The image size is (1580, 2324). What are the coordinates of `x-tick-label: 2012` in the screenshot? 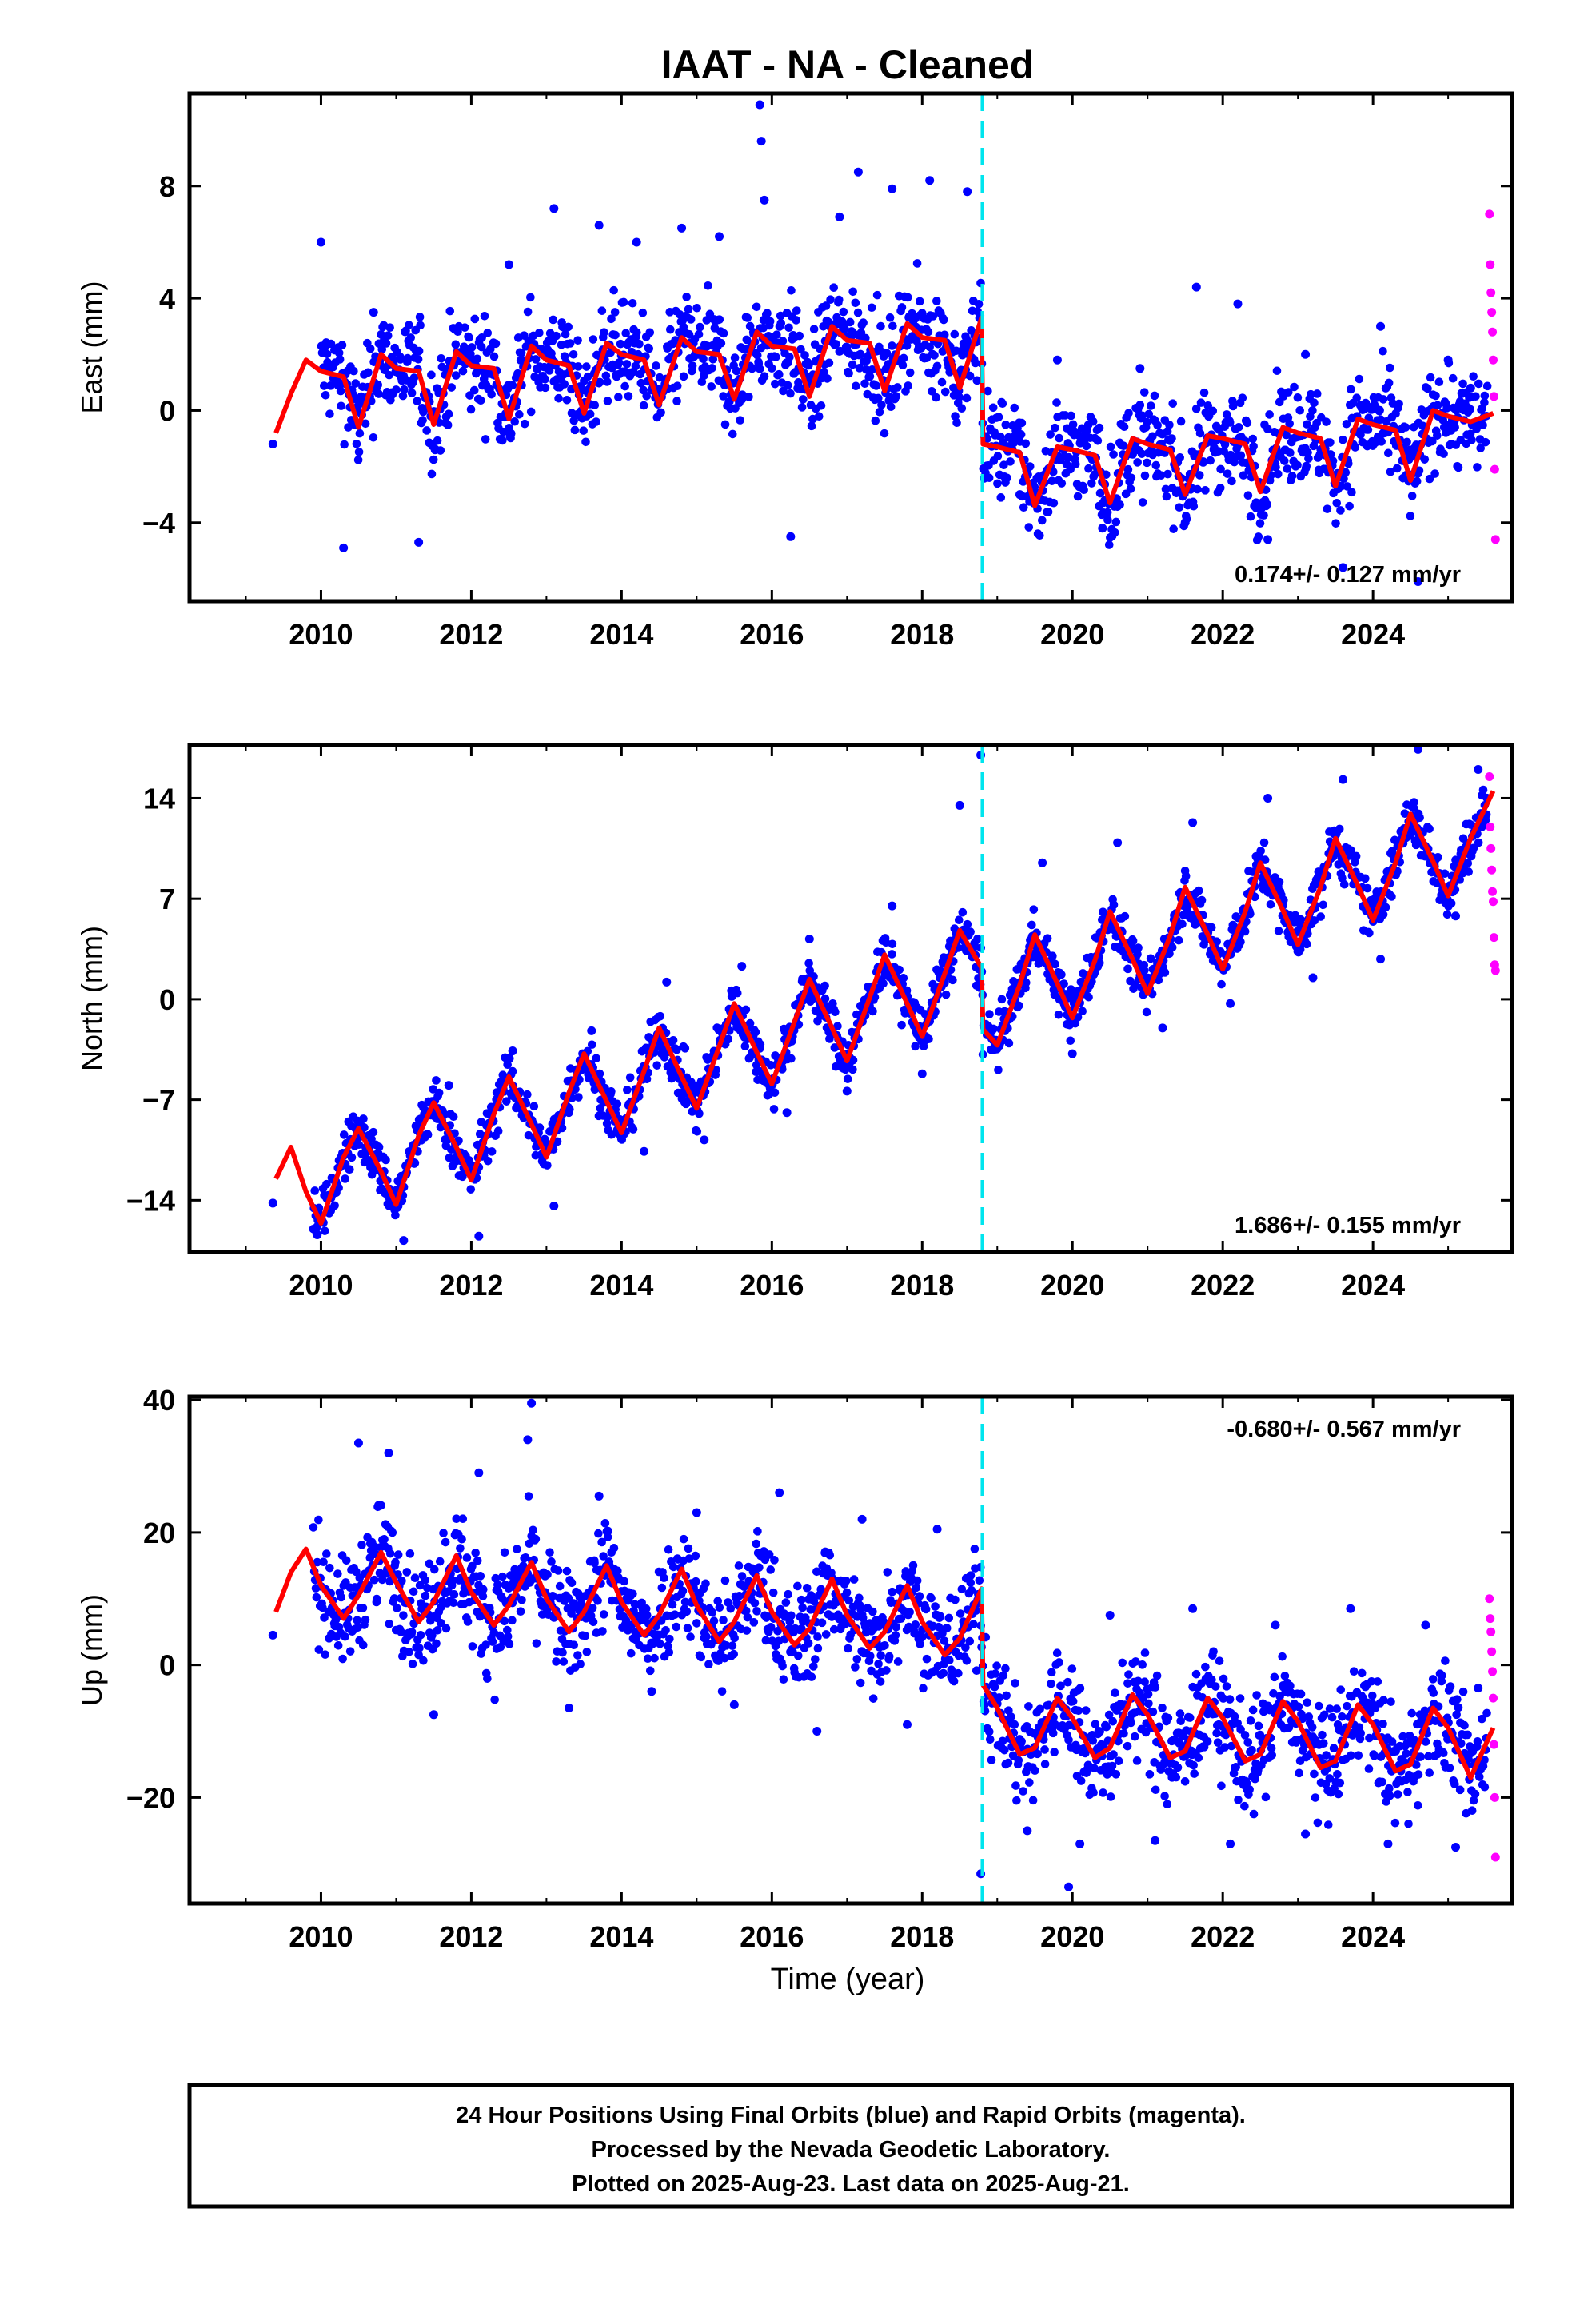 It's located at (471, 635).